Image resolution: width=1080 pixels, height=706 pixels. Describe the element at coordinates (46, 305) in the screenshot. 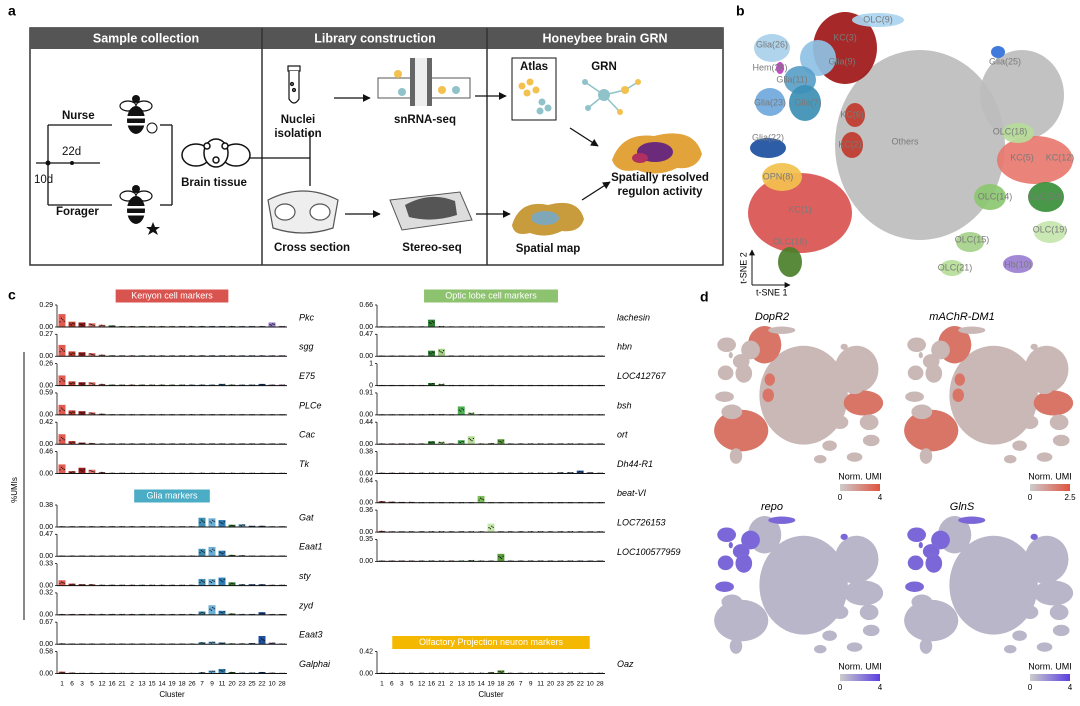

I see `y-tick-label: 0.29` at that location.